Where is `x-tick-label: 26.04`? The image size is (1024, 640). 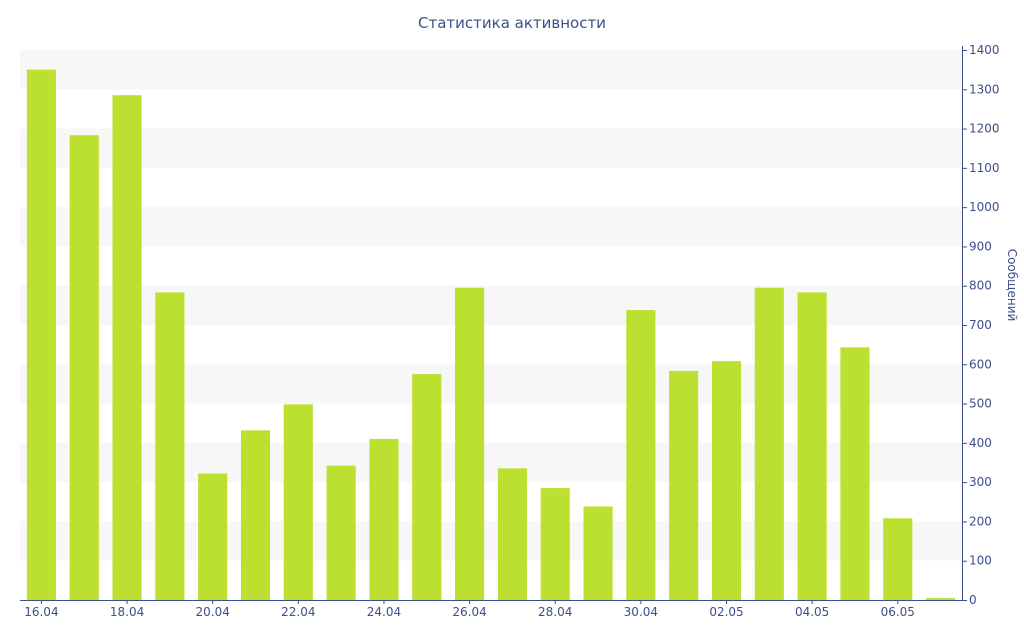
x-tick-label: 26.04 is located at coordinates (469, 612).